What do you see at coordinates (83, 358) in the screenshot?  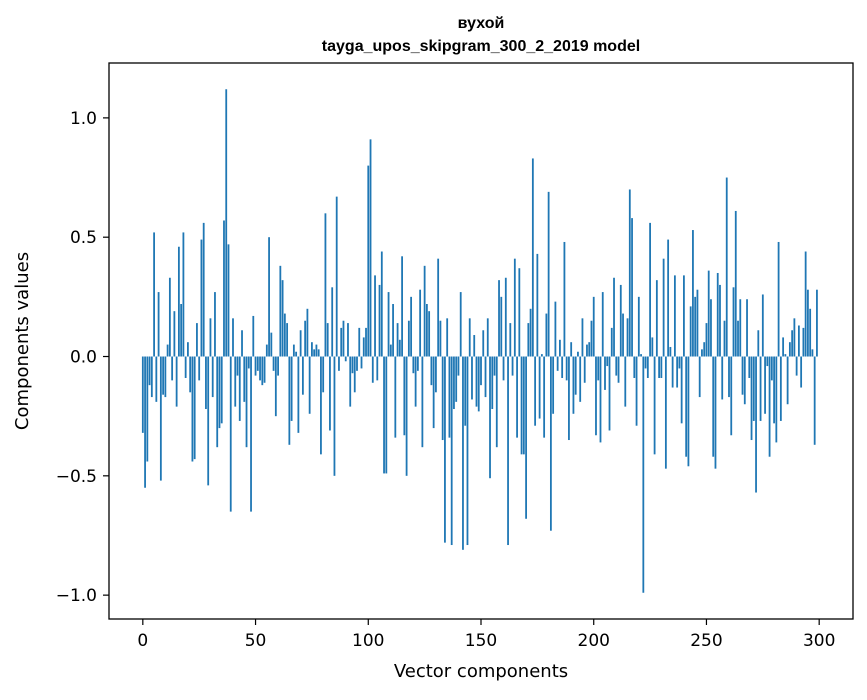 I see `y-tick-label-2: 0.0` at bounding box center [83, 358].